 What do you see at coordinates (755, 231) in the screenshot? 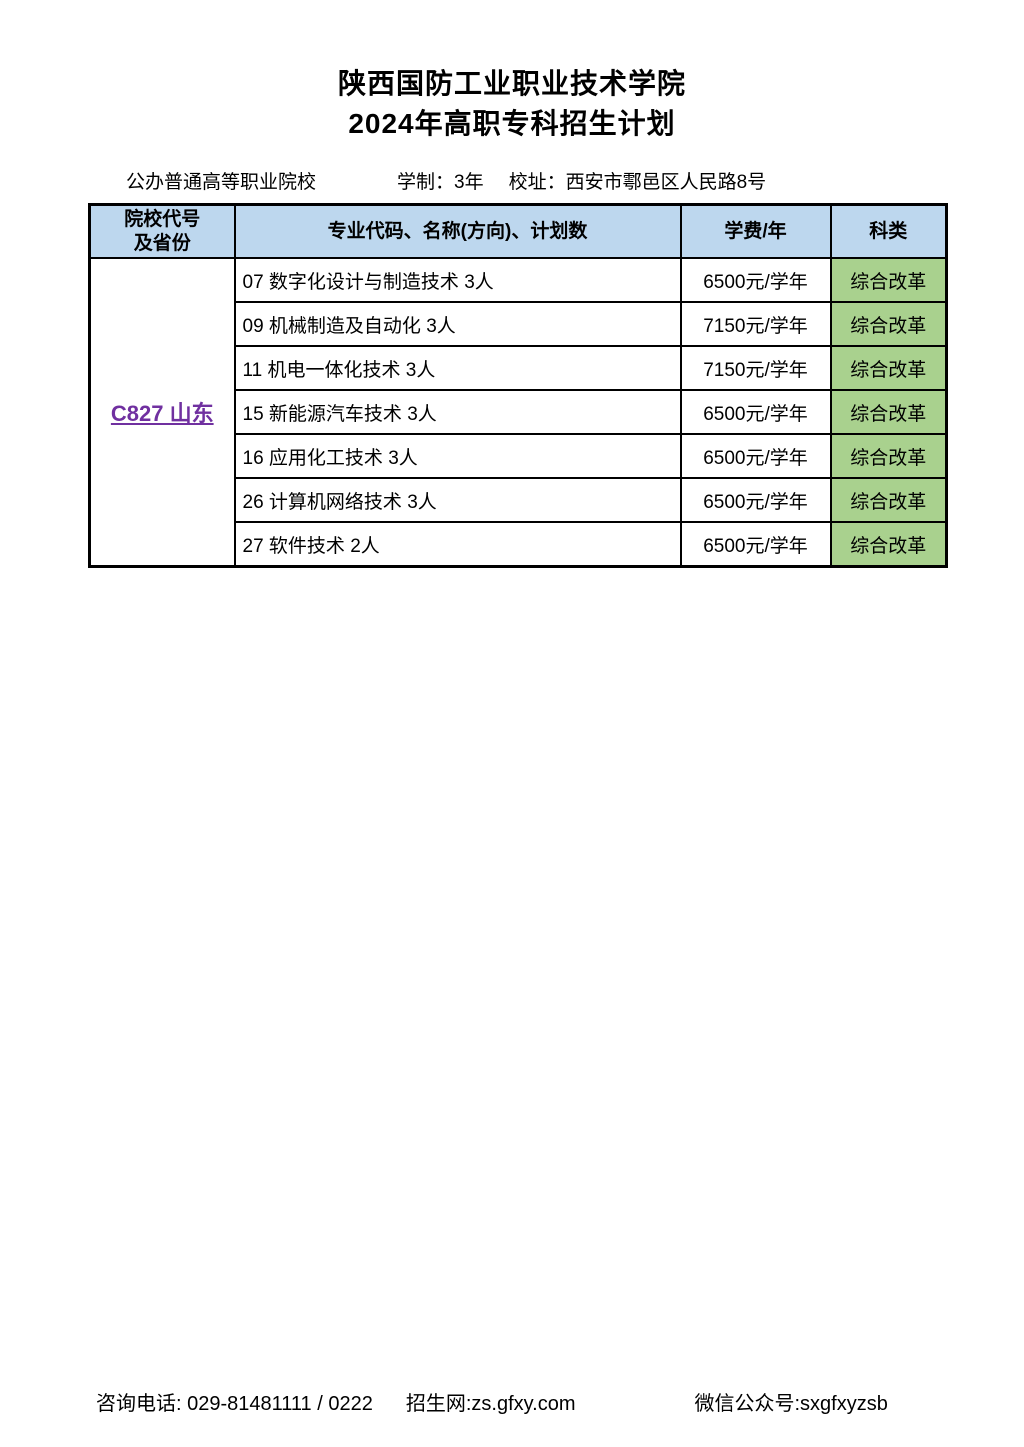
I see `header-tuition: 学费/年` at bounding box center [755, 231].